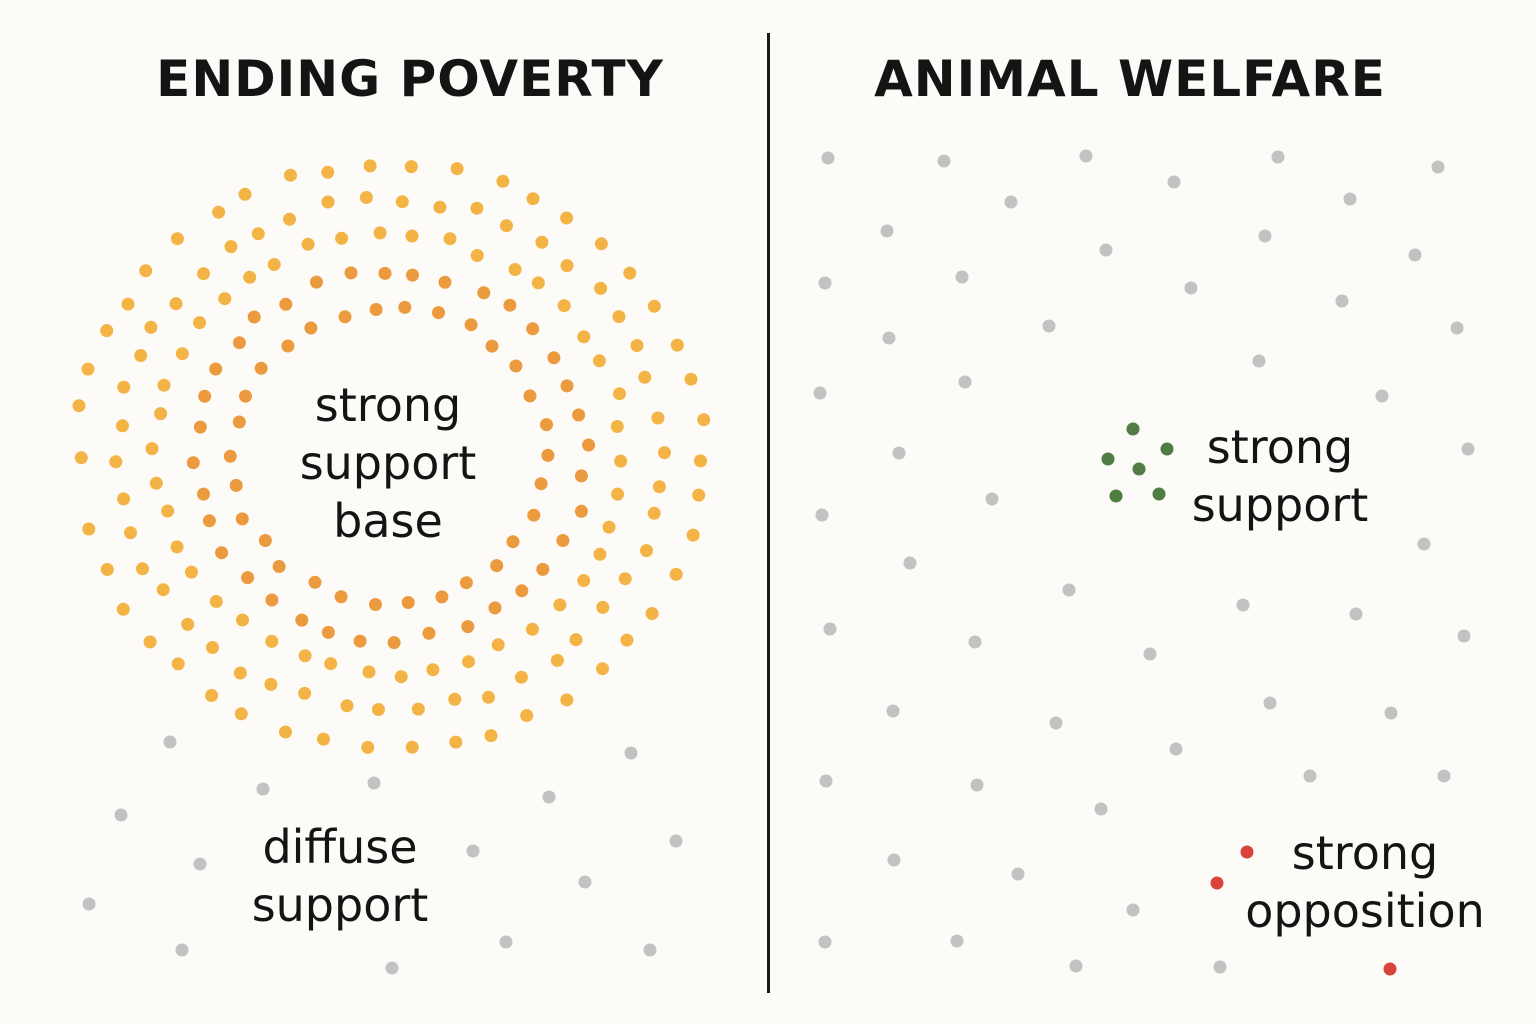 The width and height of the screenshot is (1536, 1024). I want to click on strong-support-dot, so click(1133, 429).